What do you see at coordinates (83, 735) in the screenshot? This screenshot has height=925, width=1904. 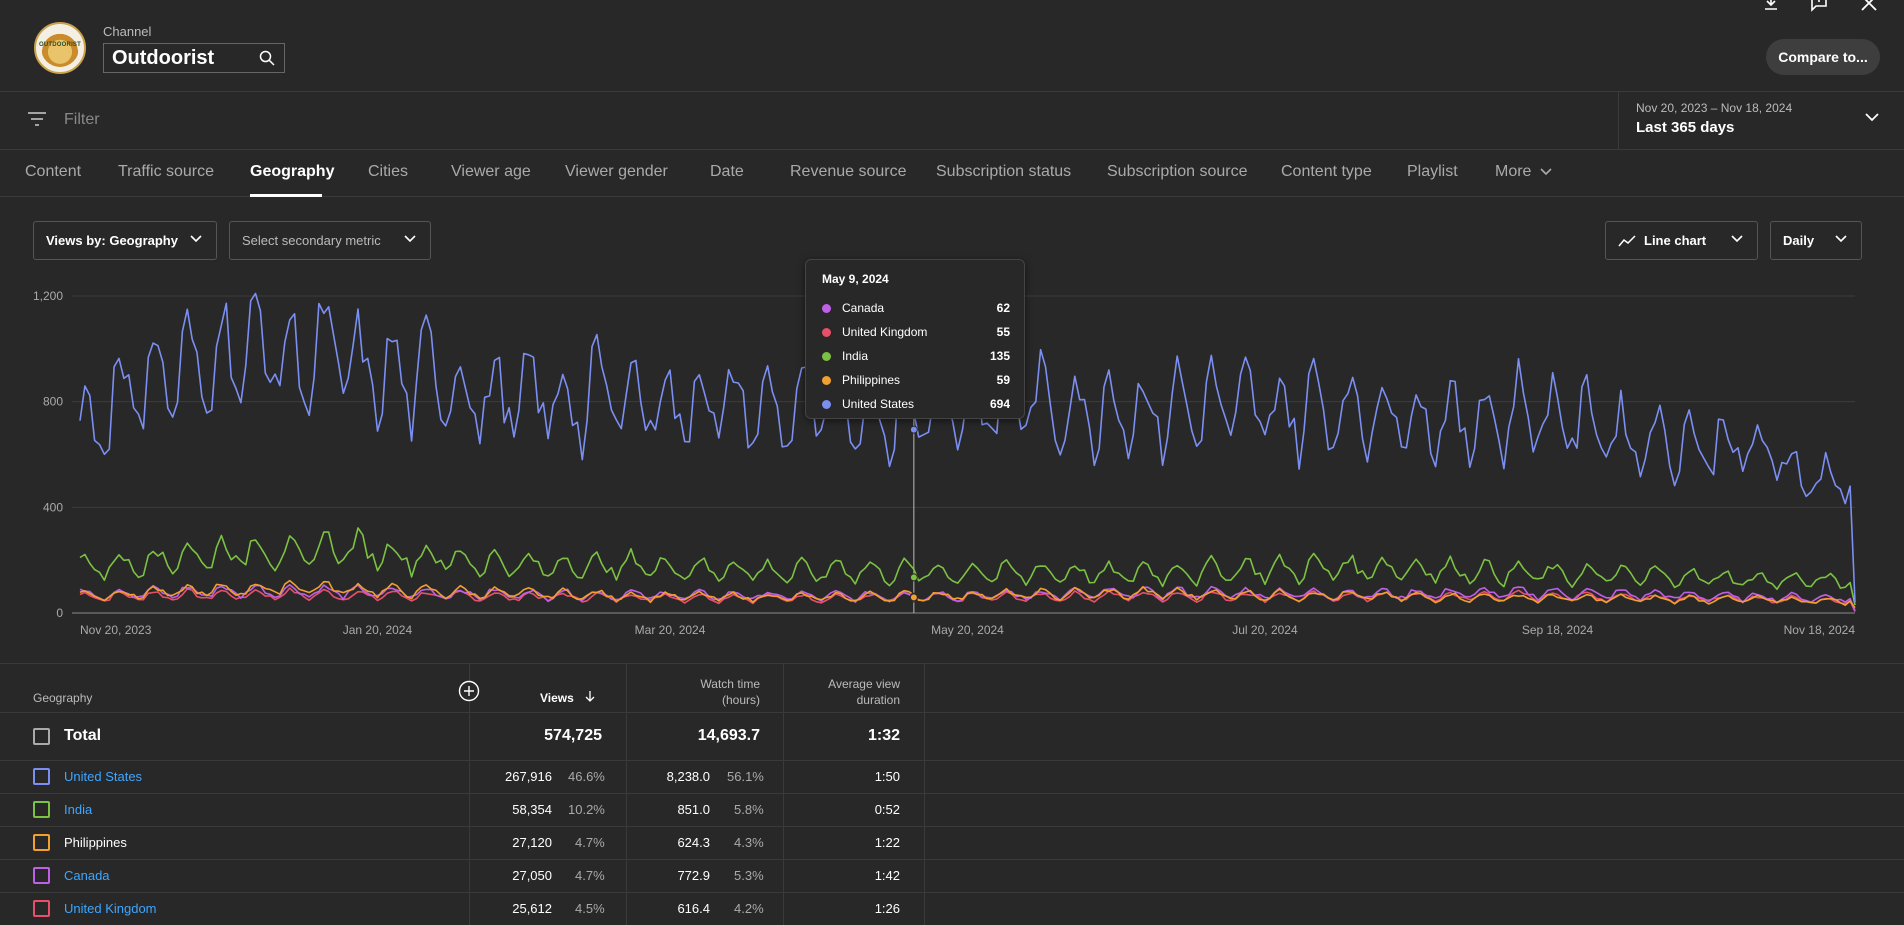 I see `total-label: Total` at bounding box center [83, 735].